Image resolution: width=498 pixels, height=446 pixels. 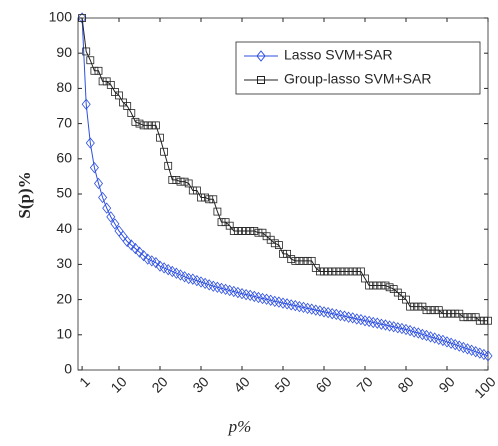 I want to click on x-tick-label: 90, so click(x=446, y=384).